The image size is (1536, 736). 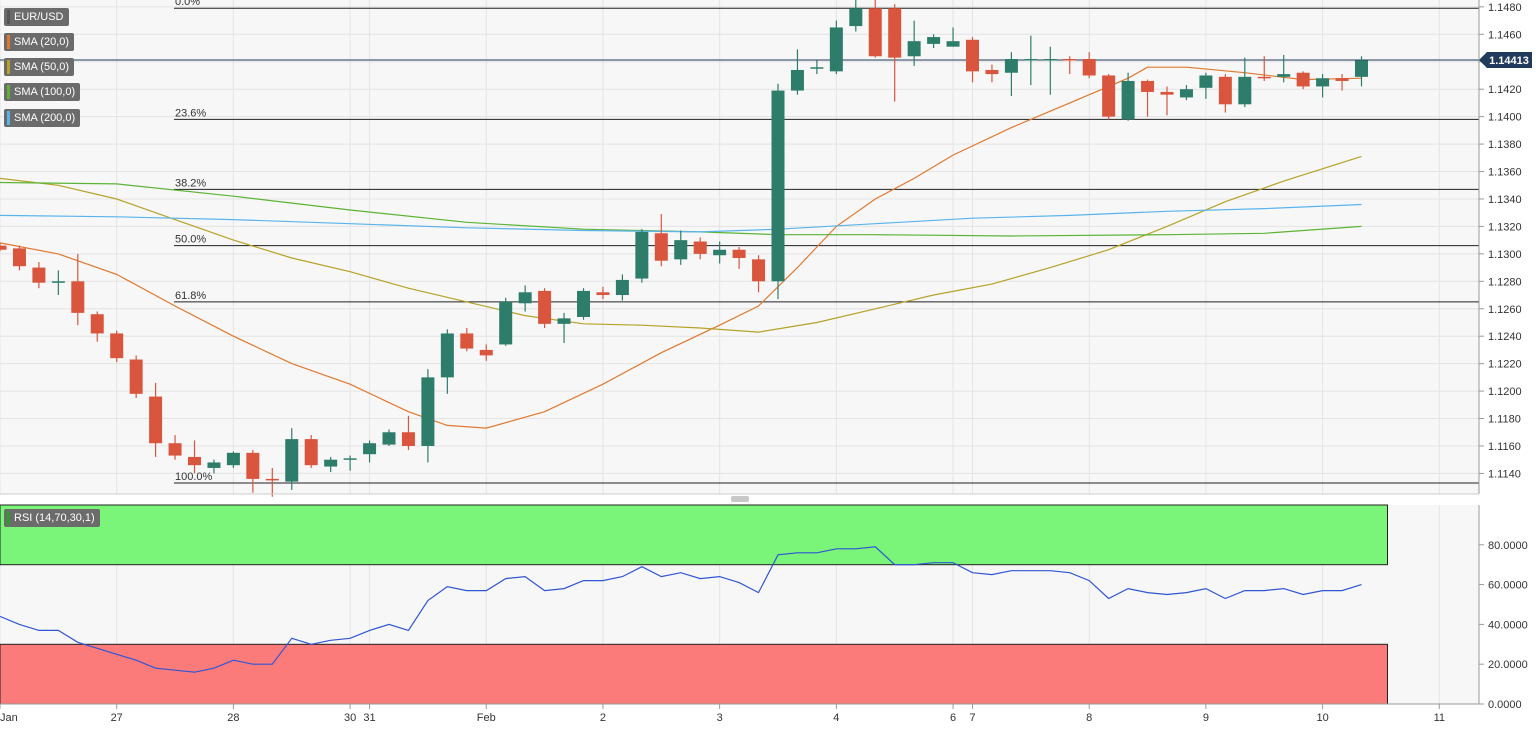 I want to click on x-tick-label: 28, so click(x=233, y=718).